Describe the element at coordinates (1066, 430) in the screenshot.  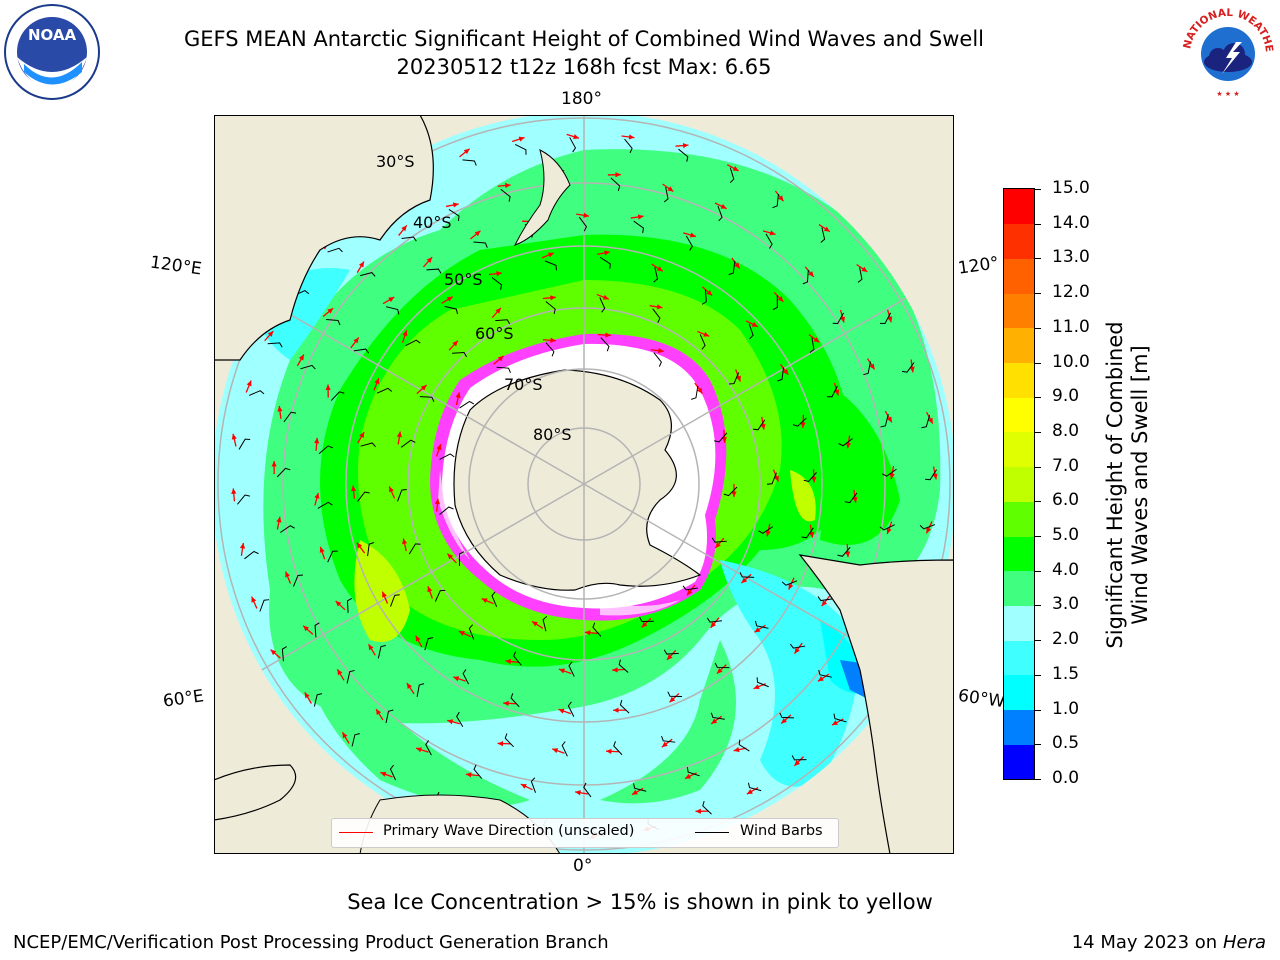
I see `colorbar-tick-label: 8.0` at that location.